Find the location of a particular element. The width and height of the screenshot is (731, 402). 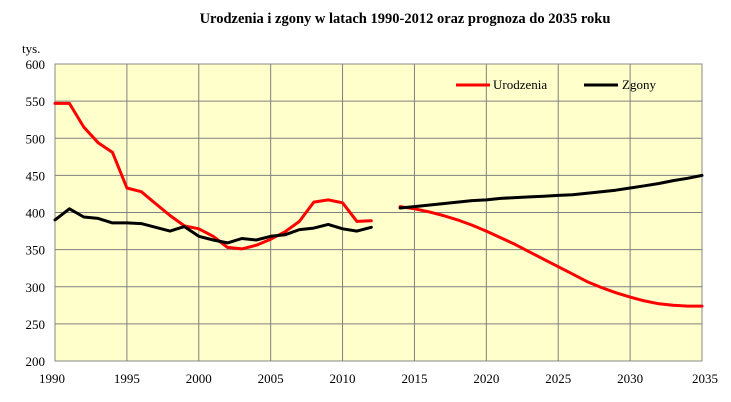

y-tick-label-500: 500 is located at coordinates (36, 138).